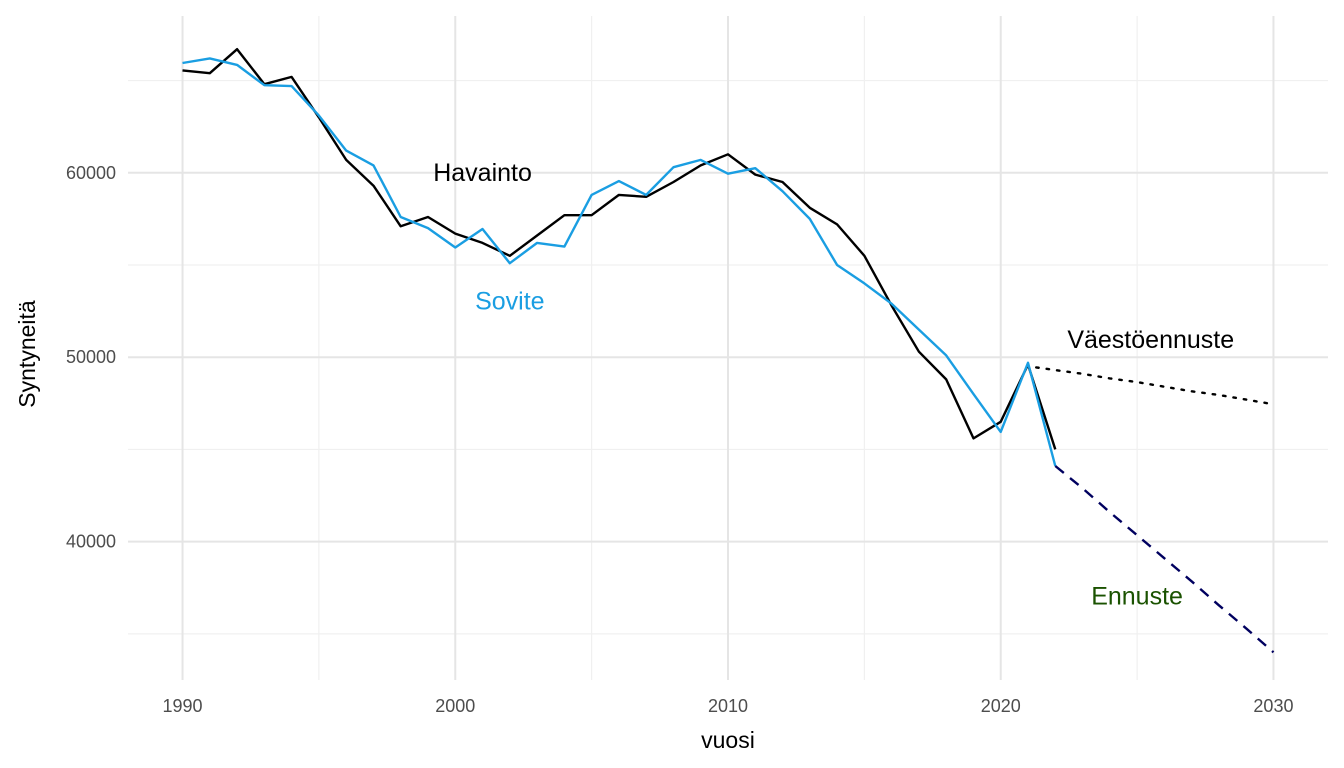  Describe the element at coordinates (27, 354) in the screenshot. I see `y-axis-title: Syntyneitä` at that location.